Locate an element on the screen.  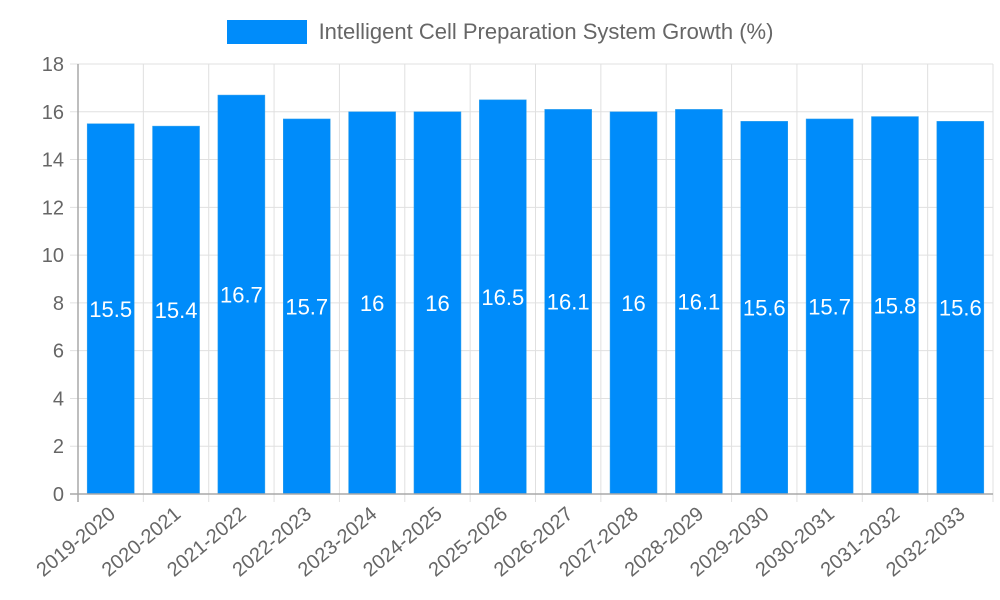
y-tick-label: 0 is located at coordinates (58, 495).